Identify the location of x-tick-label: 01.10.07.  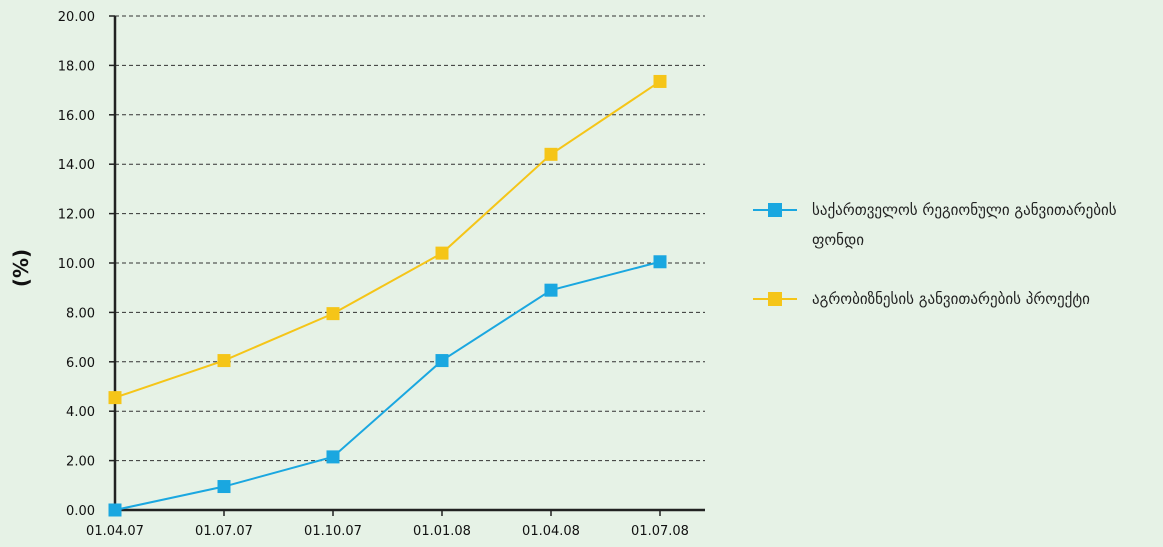
(333, 531).